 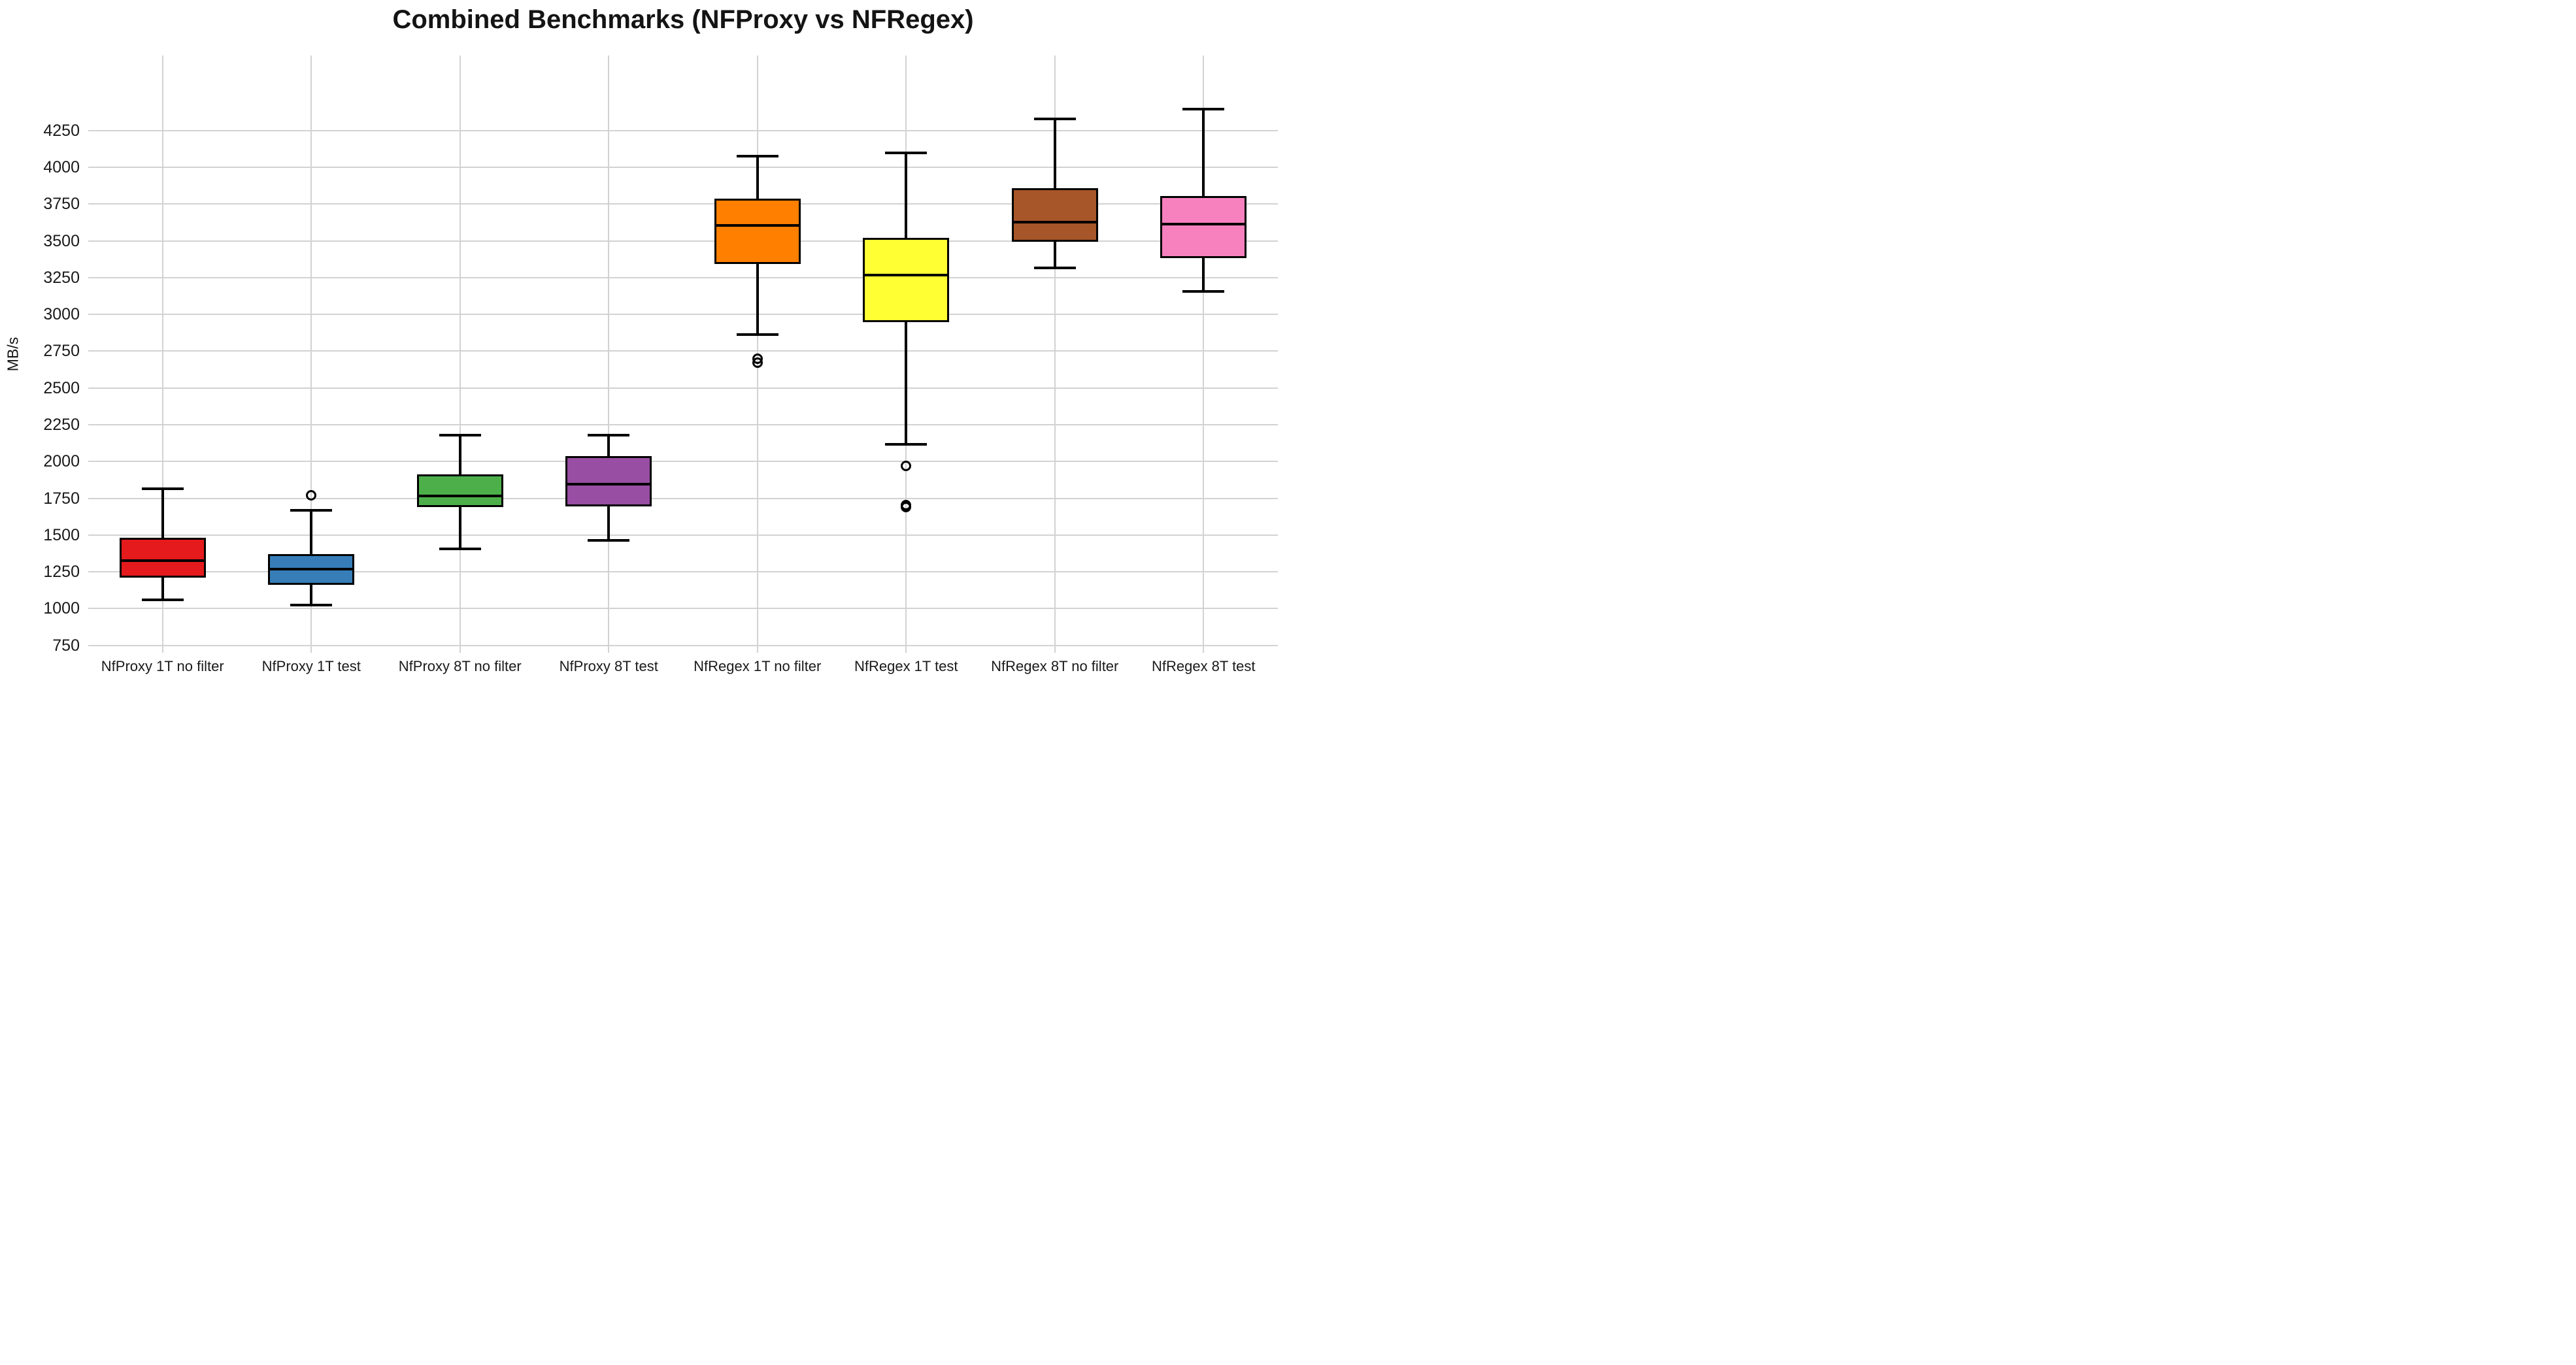 What do you see at coordinates (62, 204) in the screenshot?
I see `ytick-label-3750: 3750` at bounding box center [62, 204].